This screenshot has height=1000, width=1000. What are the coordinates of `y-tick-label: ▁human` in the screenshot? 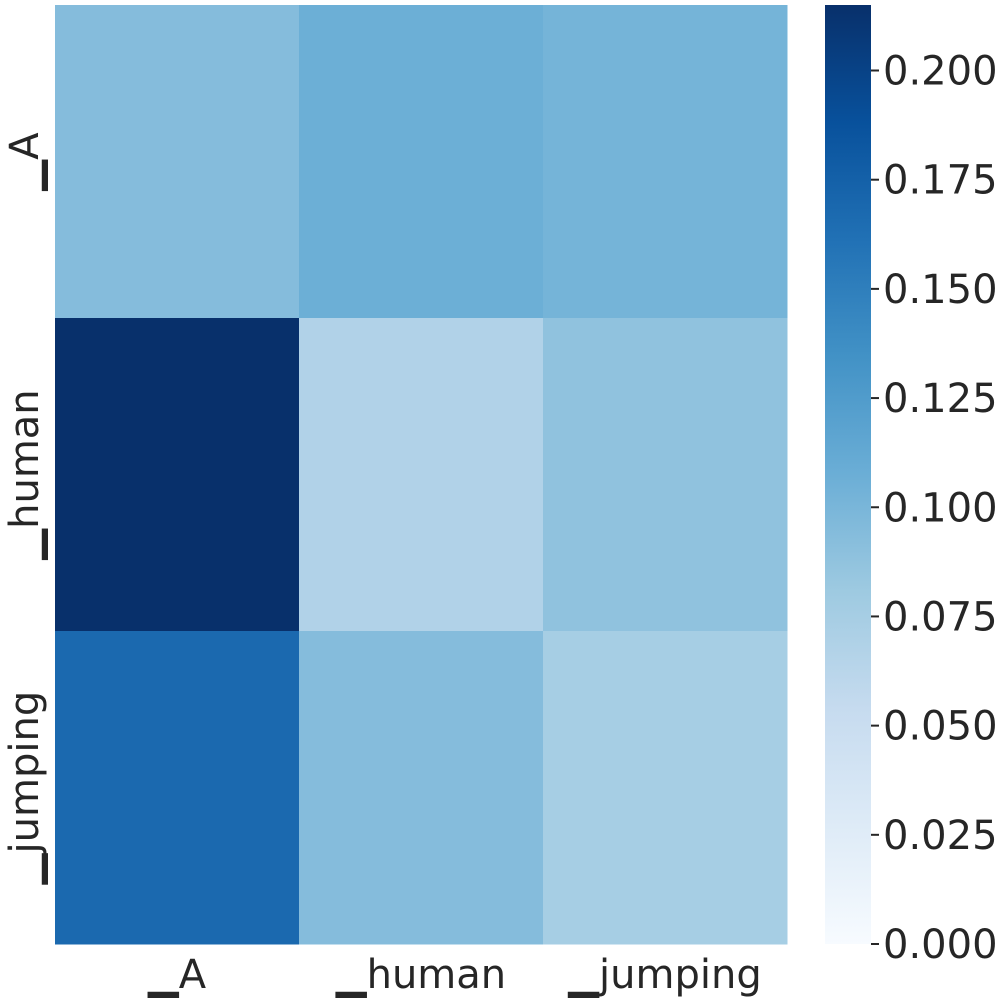 It's located at (25, 474).